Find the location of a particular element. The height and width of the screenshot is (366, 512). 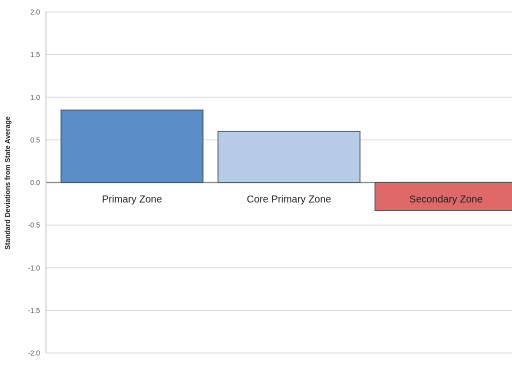

category-label: Core Primary Zone is located at coordinates (289, 200).